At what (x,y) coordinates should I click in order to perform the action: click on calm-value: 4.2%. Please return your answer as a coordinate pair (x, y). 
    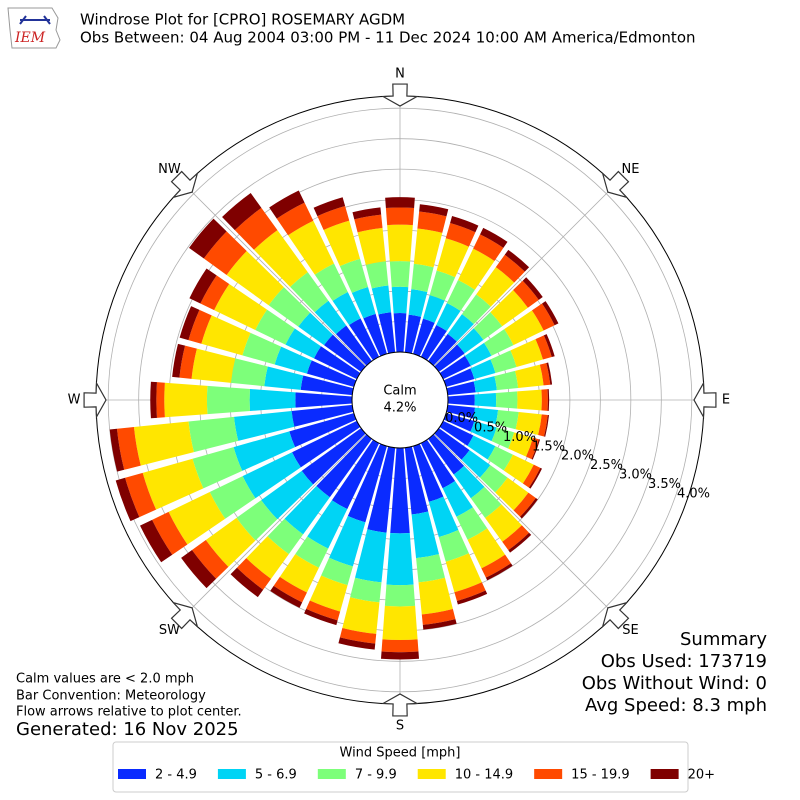
    Looking at the image, I should click on (399, 408).